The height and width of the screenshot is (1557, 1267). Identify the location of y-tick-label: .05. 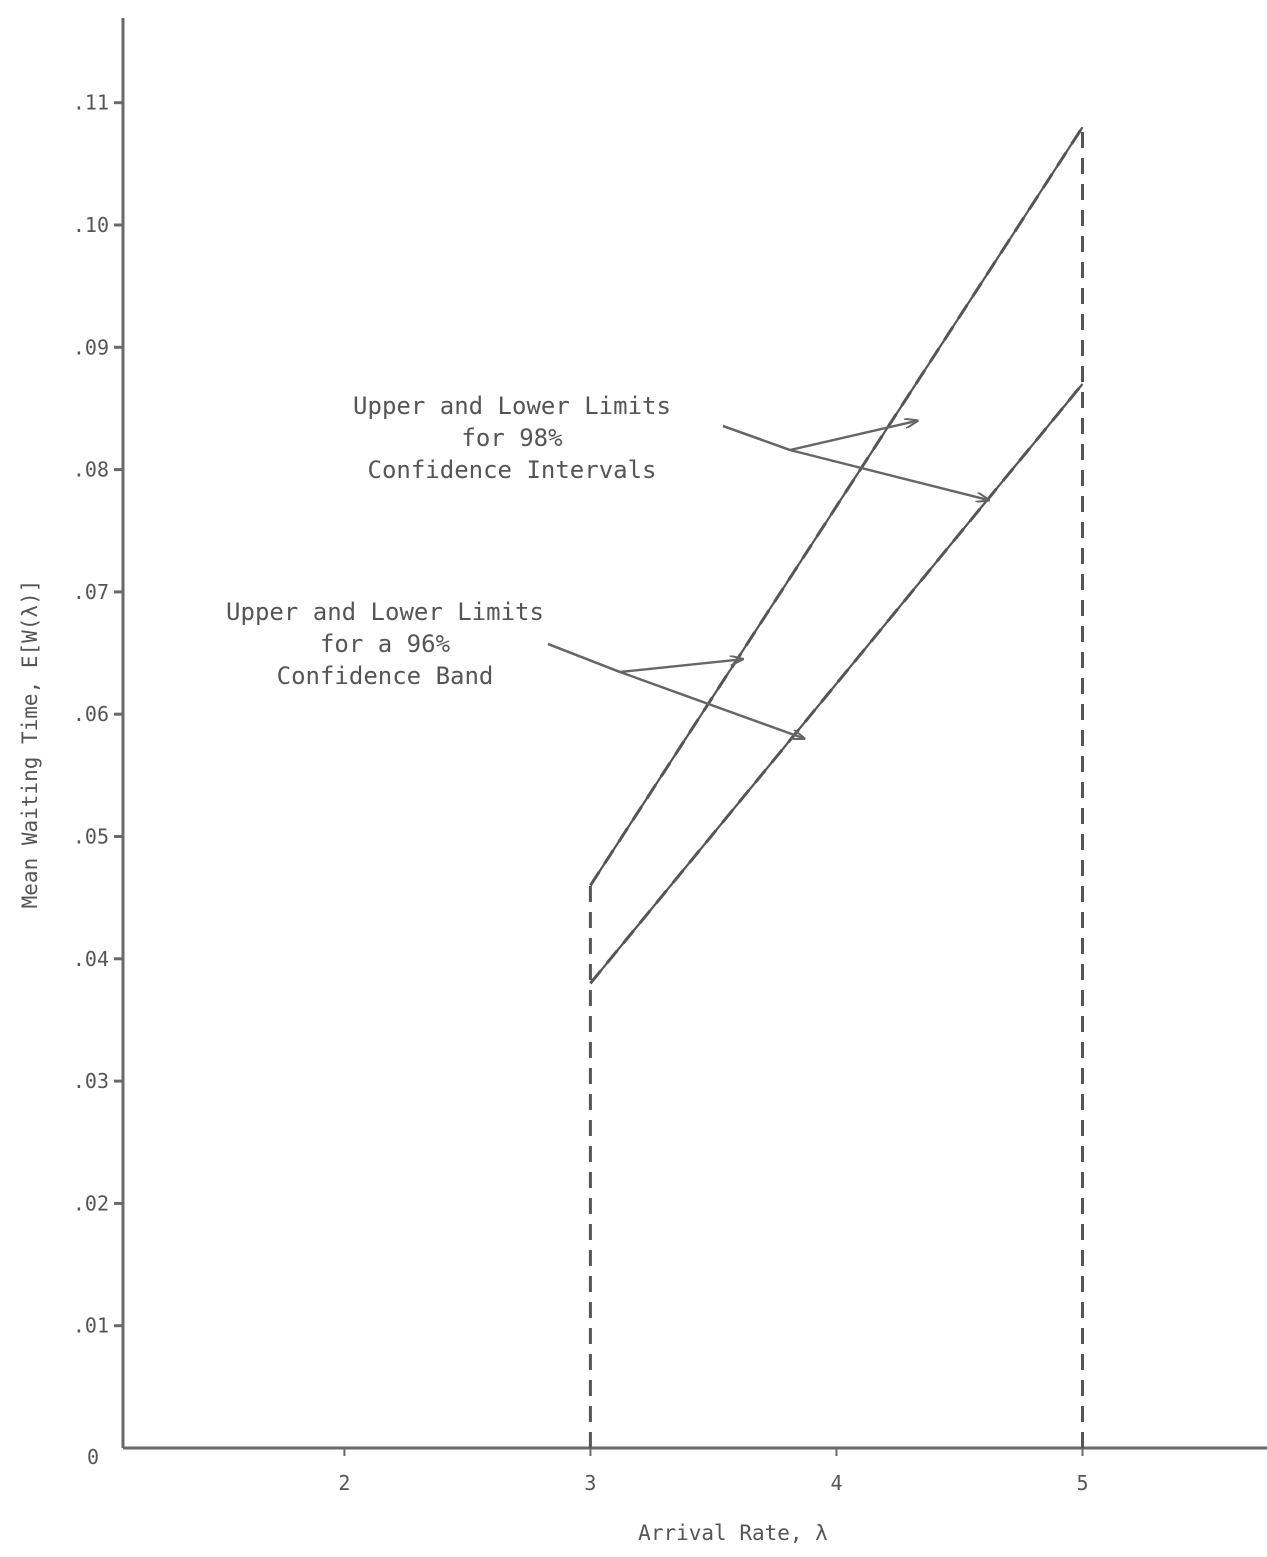
(91, 837).